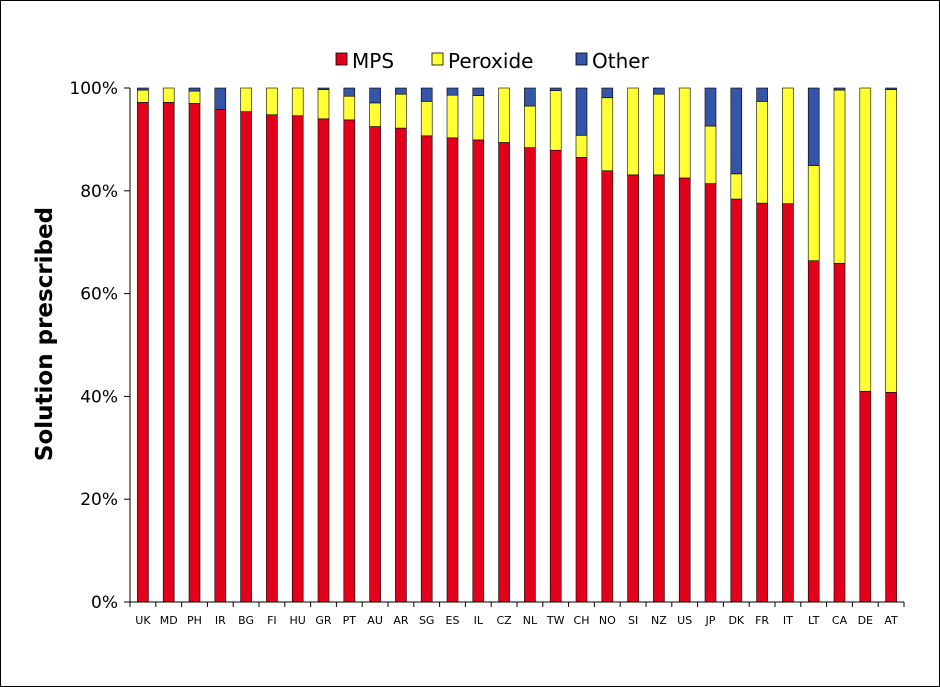 Image resolution: width=940 pixels, height=687 pixels. I want to click on y-tick-label: 20%, so click(99, 500).